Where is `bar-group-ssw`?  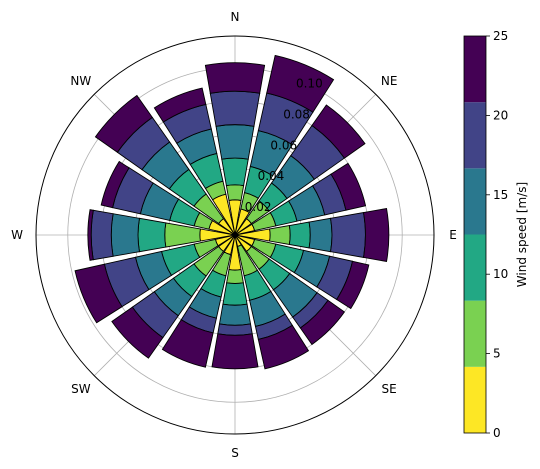 bar-group-ssw is located at coordinates (198, 301).